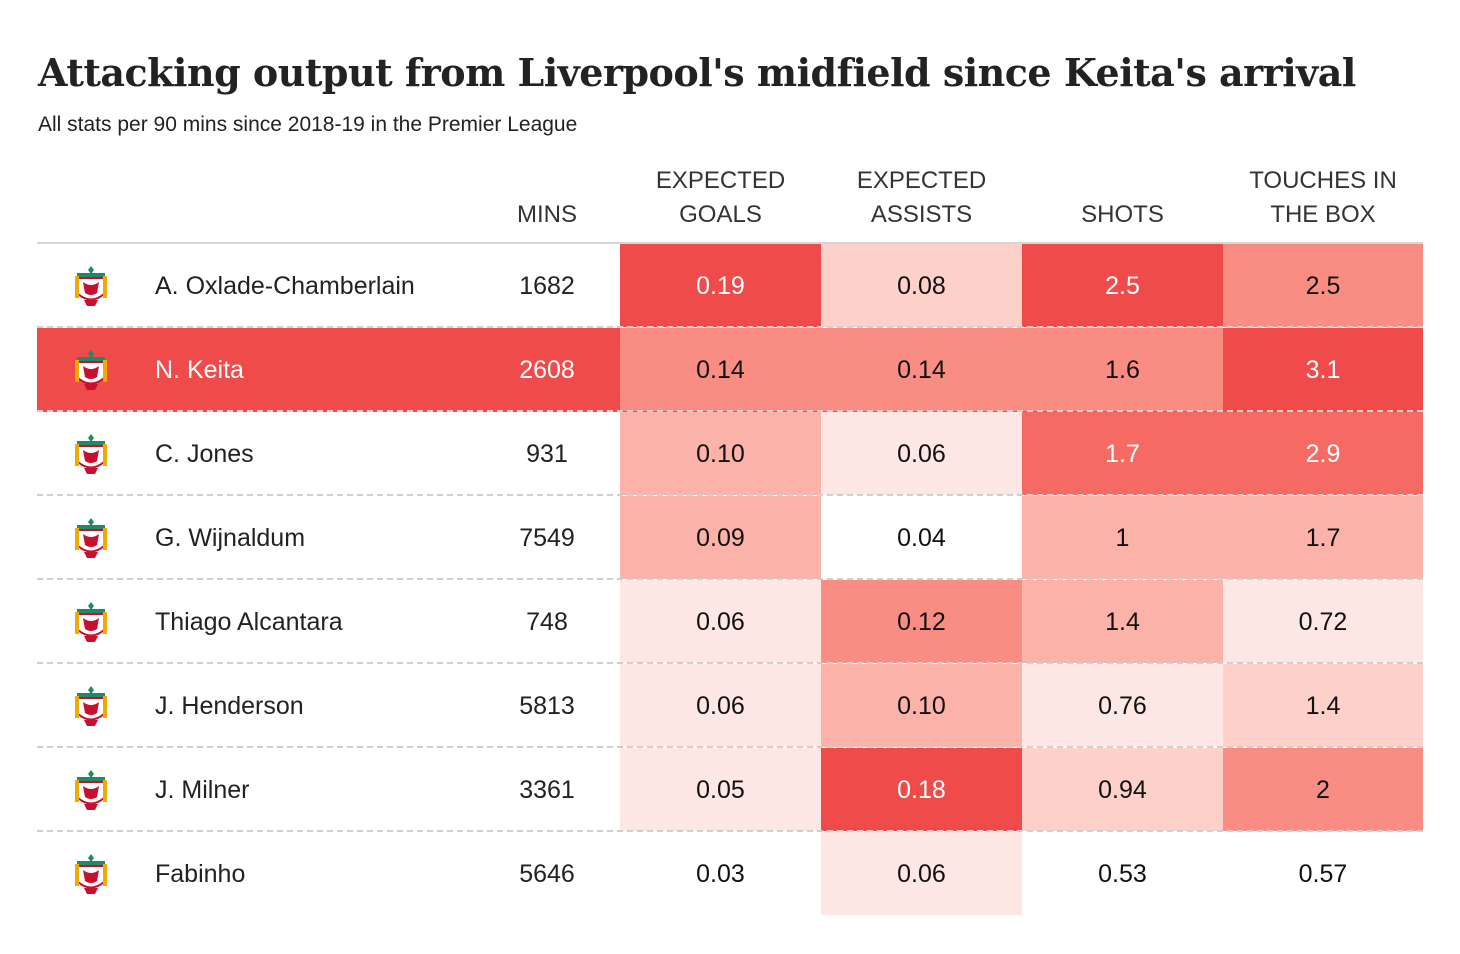  What do you see at coordinates (720, 789) in the screenshot?
I see `expected-goals-cell: 0.05` at bounding box center [720, 789].